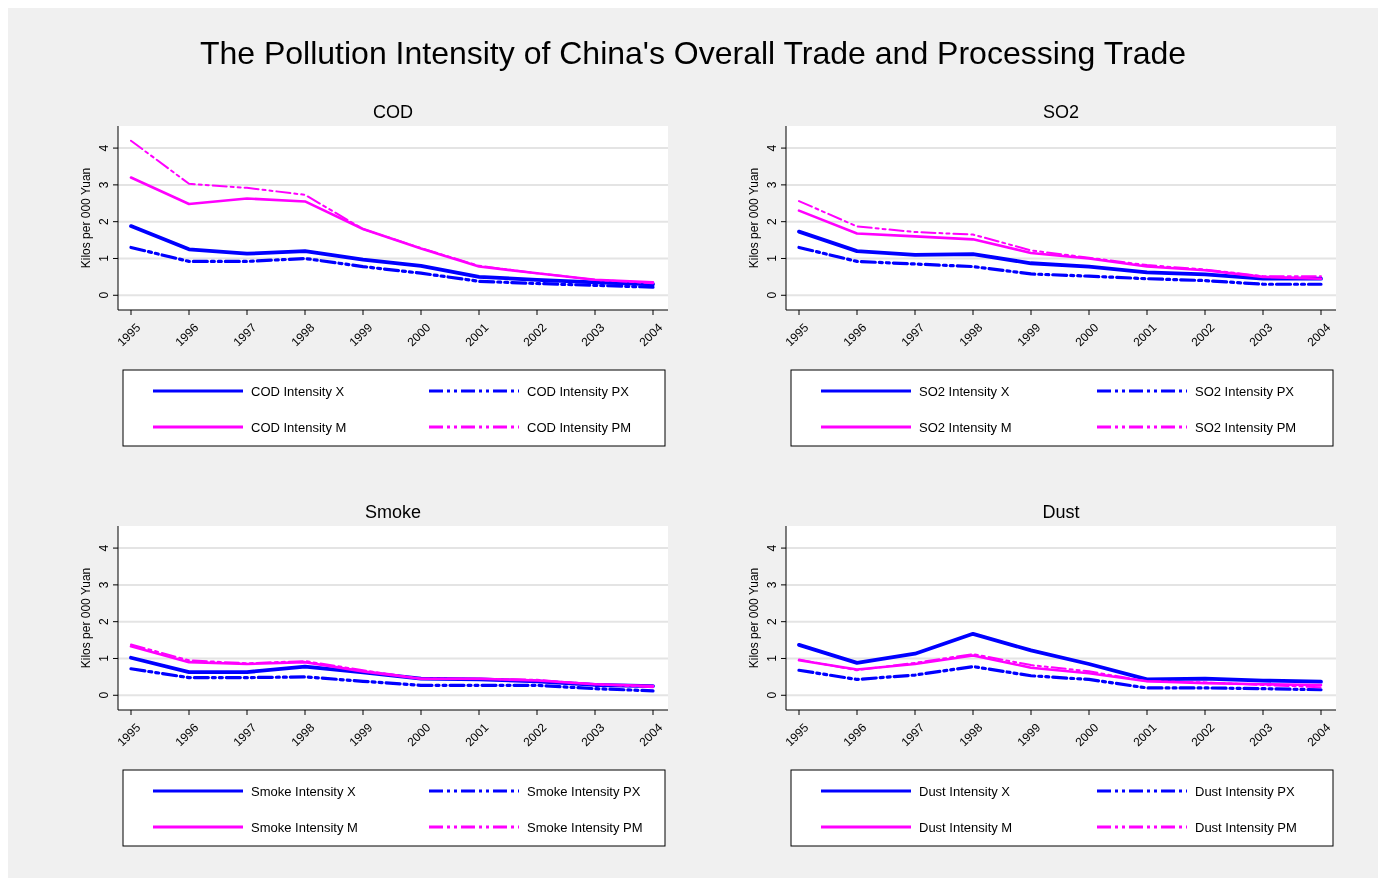 The width and height of the screenshot is (1386, 887). Describe the element at coordinates (393, 112) in the screenshot. I see `chart-title: COD` at that location.